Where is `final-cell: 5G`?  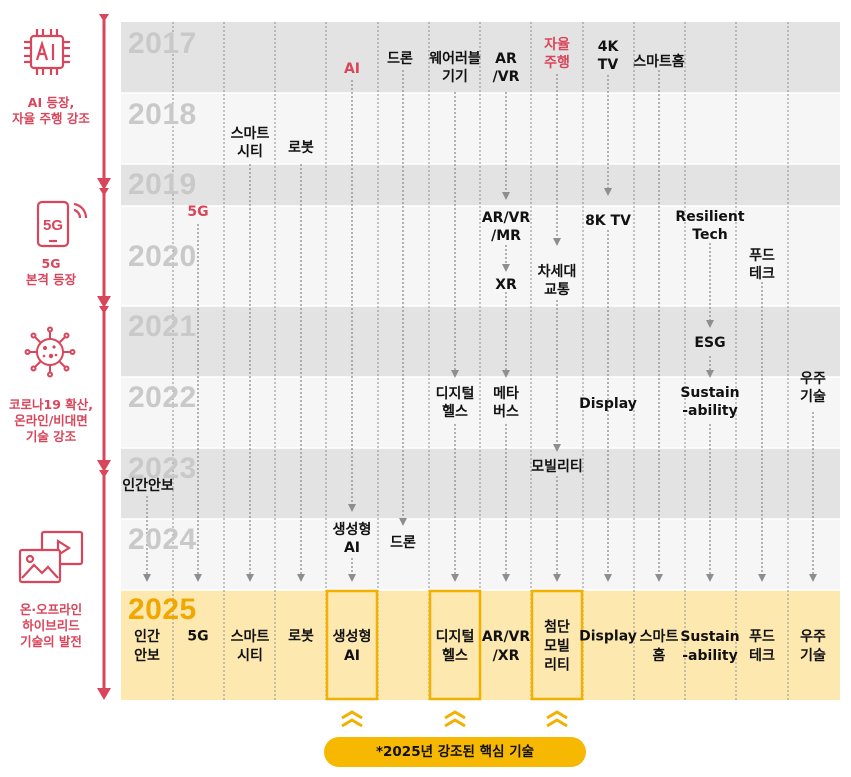
final-cell: 5G is located at coordinates (198, 636).